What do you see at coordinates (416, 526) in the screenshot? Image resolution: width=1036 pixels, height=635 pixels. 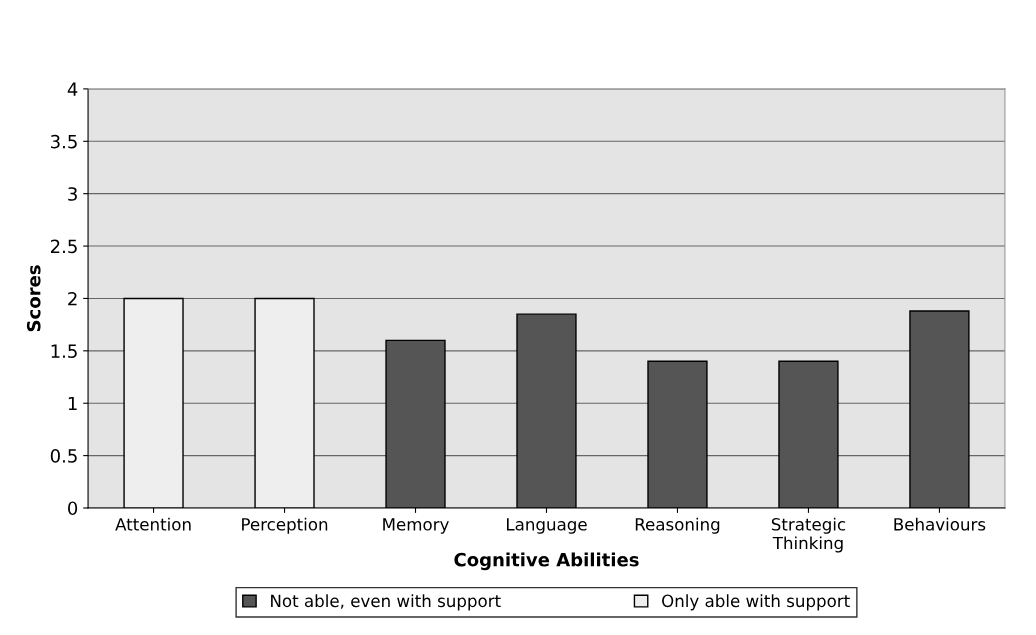 I see `x-tick-label: Memory` at bounding box center [416, 526].